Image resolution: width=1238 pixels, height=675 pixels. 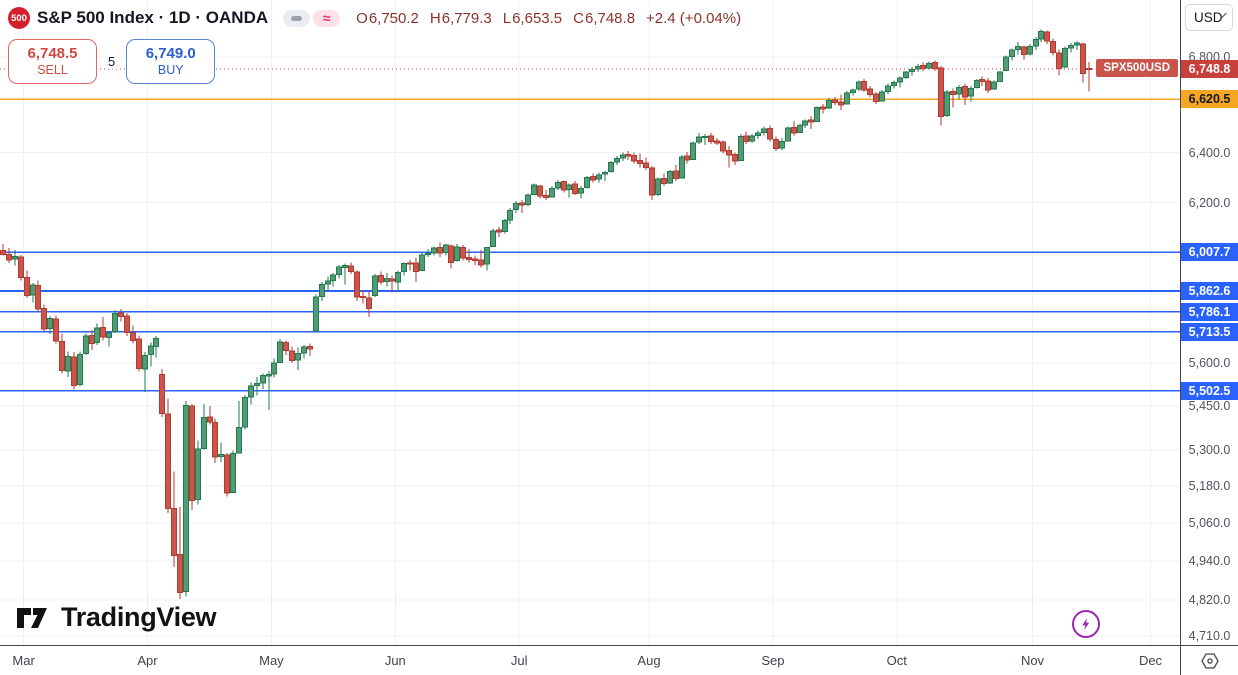 What do you see at coordinates (170, 53) in the screenshot?
I see `buy-price: 6,749.0` at bounding box center [170, 53].